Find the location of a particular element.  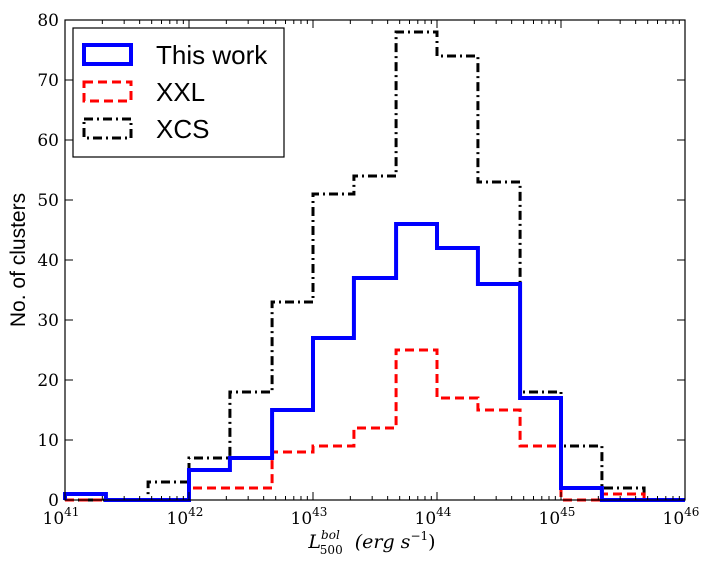

x-tick-label: 1042 is located at coordinates (185, 517).